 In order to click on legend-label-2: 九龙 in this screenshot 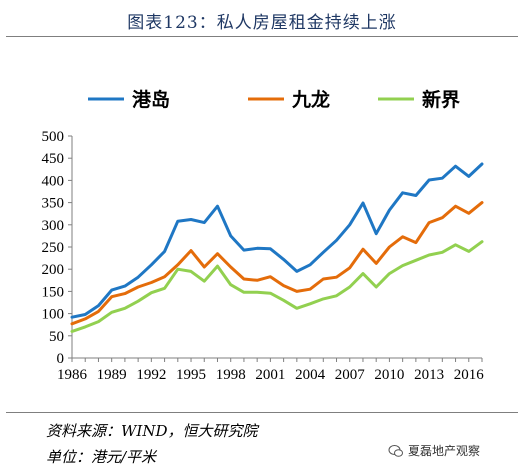, I will do `click(310, 99)`.